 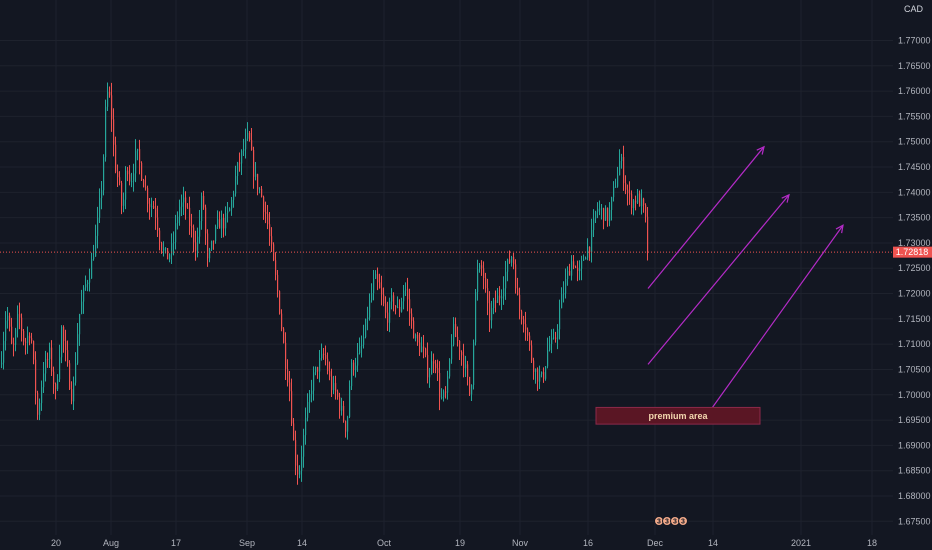 What do you see at coordinates (683, 522) in the screenshot?
I see `event-marker-label: 3` at bounding box center [683, 522].